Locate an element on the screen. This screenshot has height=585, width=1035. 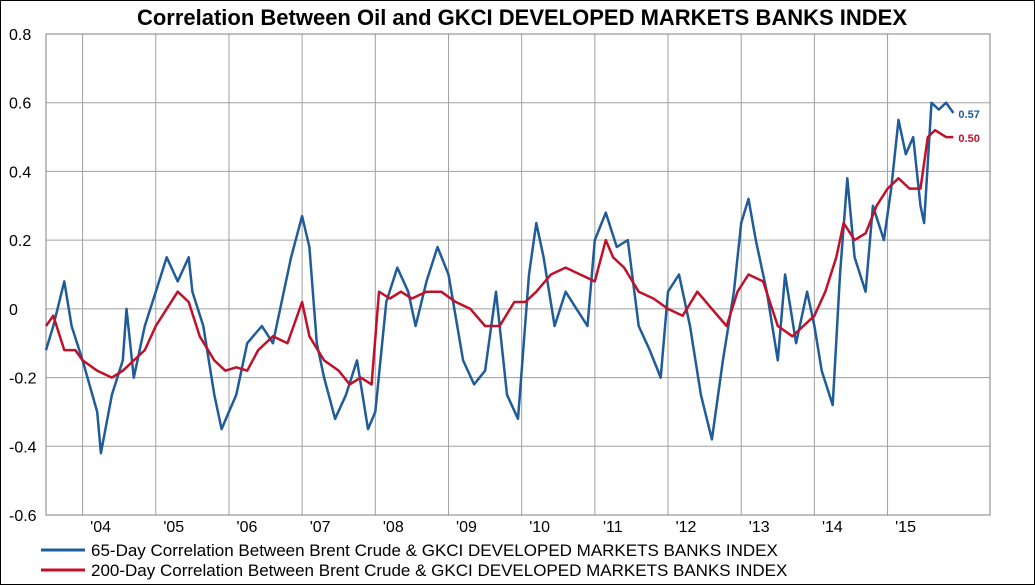
y-tick-label: 0.2 is located at coordinates (20, 241).